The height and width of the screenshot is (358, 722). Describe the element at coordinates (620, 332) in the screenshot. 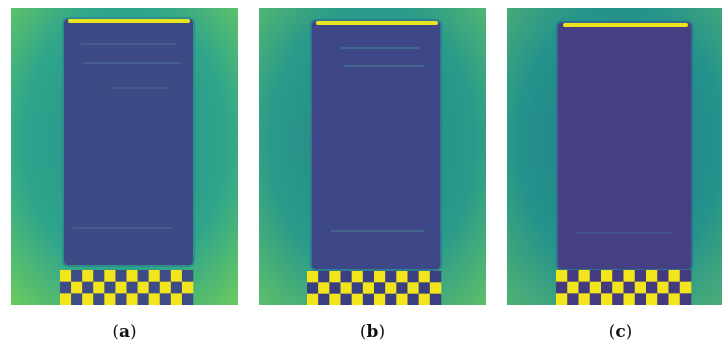

I see `caption-c: (c)` at that location.